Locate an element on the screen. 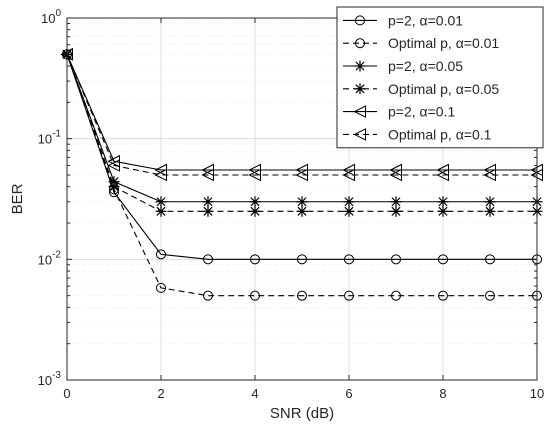 Image resolution: width=550 pixels, height=438 pixels. legend-entry: p=2, α=0.05 is located at coordinates (403, 66).